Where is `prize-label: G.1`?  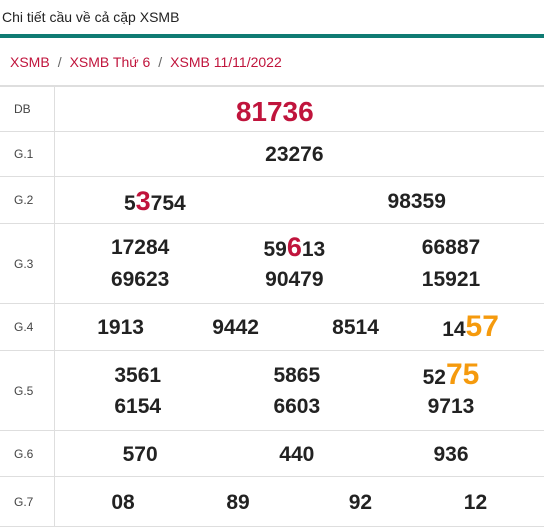
prize-label: G.1 is located at coordinates (27, 154).